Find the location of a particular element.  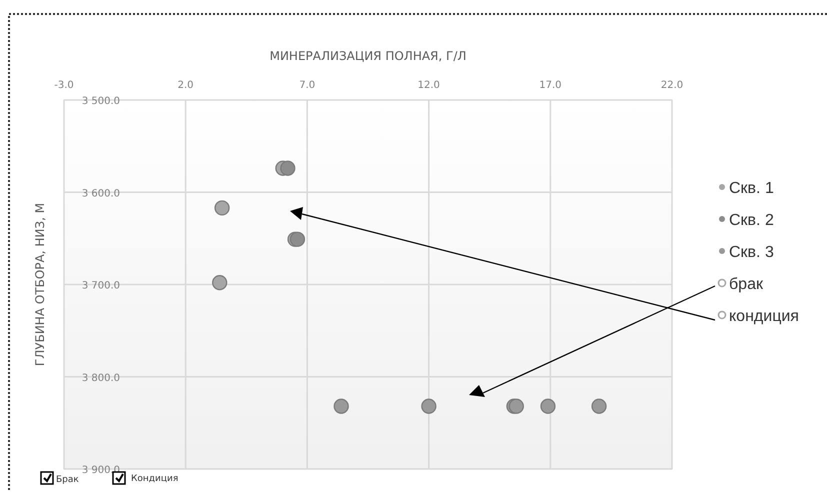

legend-label: Скв. 2 is located at coordinates (751, 220).